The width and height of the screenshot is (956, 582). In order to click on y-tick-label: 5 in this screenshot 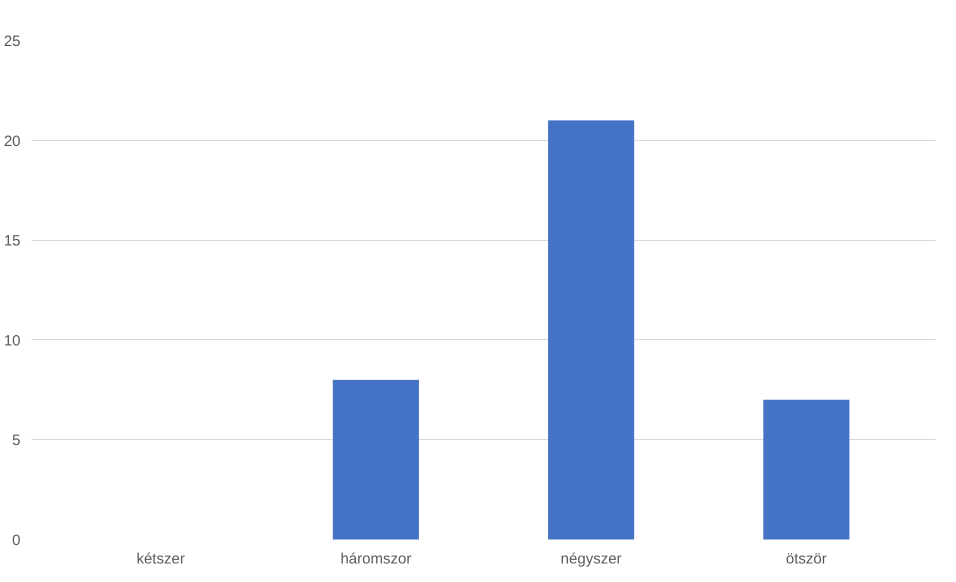, I will do `click(16, 441)`.